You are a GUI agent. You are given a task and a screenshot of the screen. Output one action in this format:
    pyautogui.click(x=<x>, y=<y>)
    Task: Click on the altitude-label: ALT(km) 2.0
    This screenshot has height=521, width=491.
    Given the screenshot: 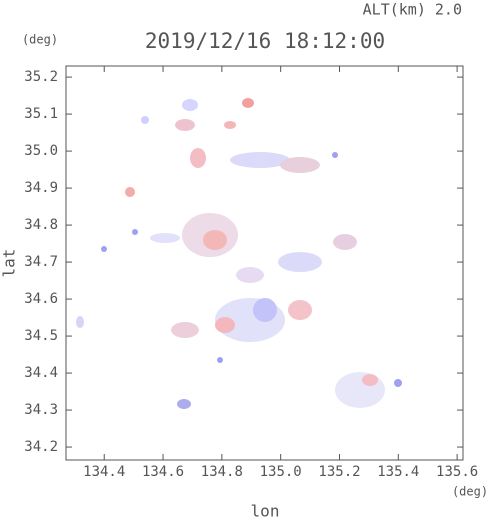 What is the action you would take?
    pyautogui.click(x=412, y=10)
    